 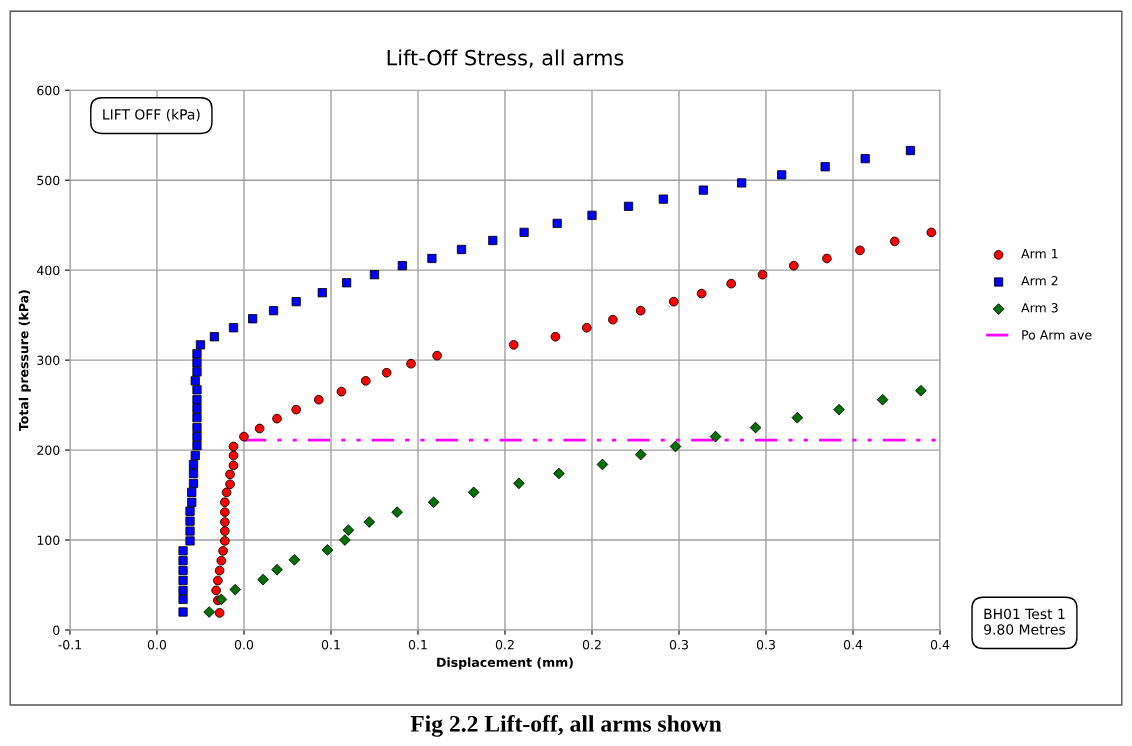 I want to click on y-tick-label: 100, so click(x=48, y=540).